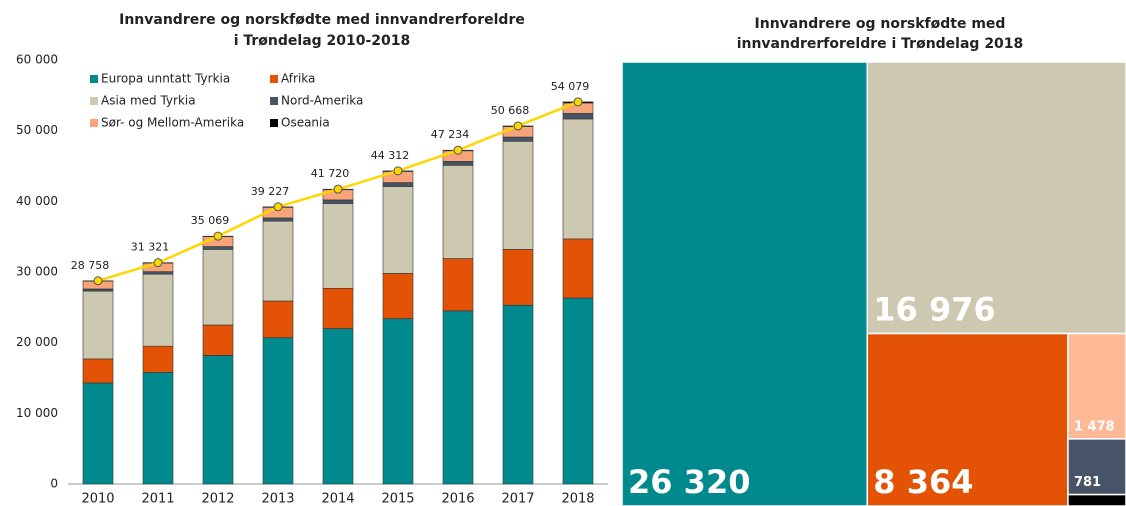 This screenshot has width=1126, height=506. I want to click on y-tick-label: 10 000, so click(37, 413).